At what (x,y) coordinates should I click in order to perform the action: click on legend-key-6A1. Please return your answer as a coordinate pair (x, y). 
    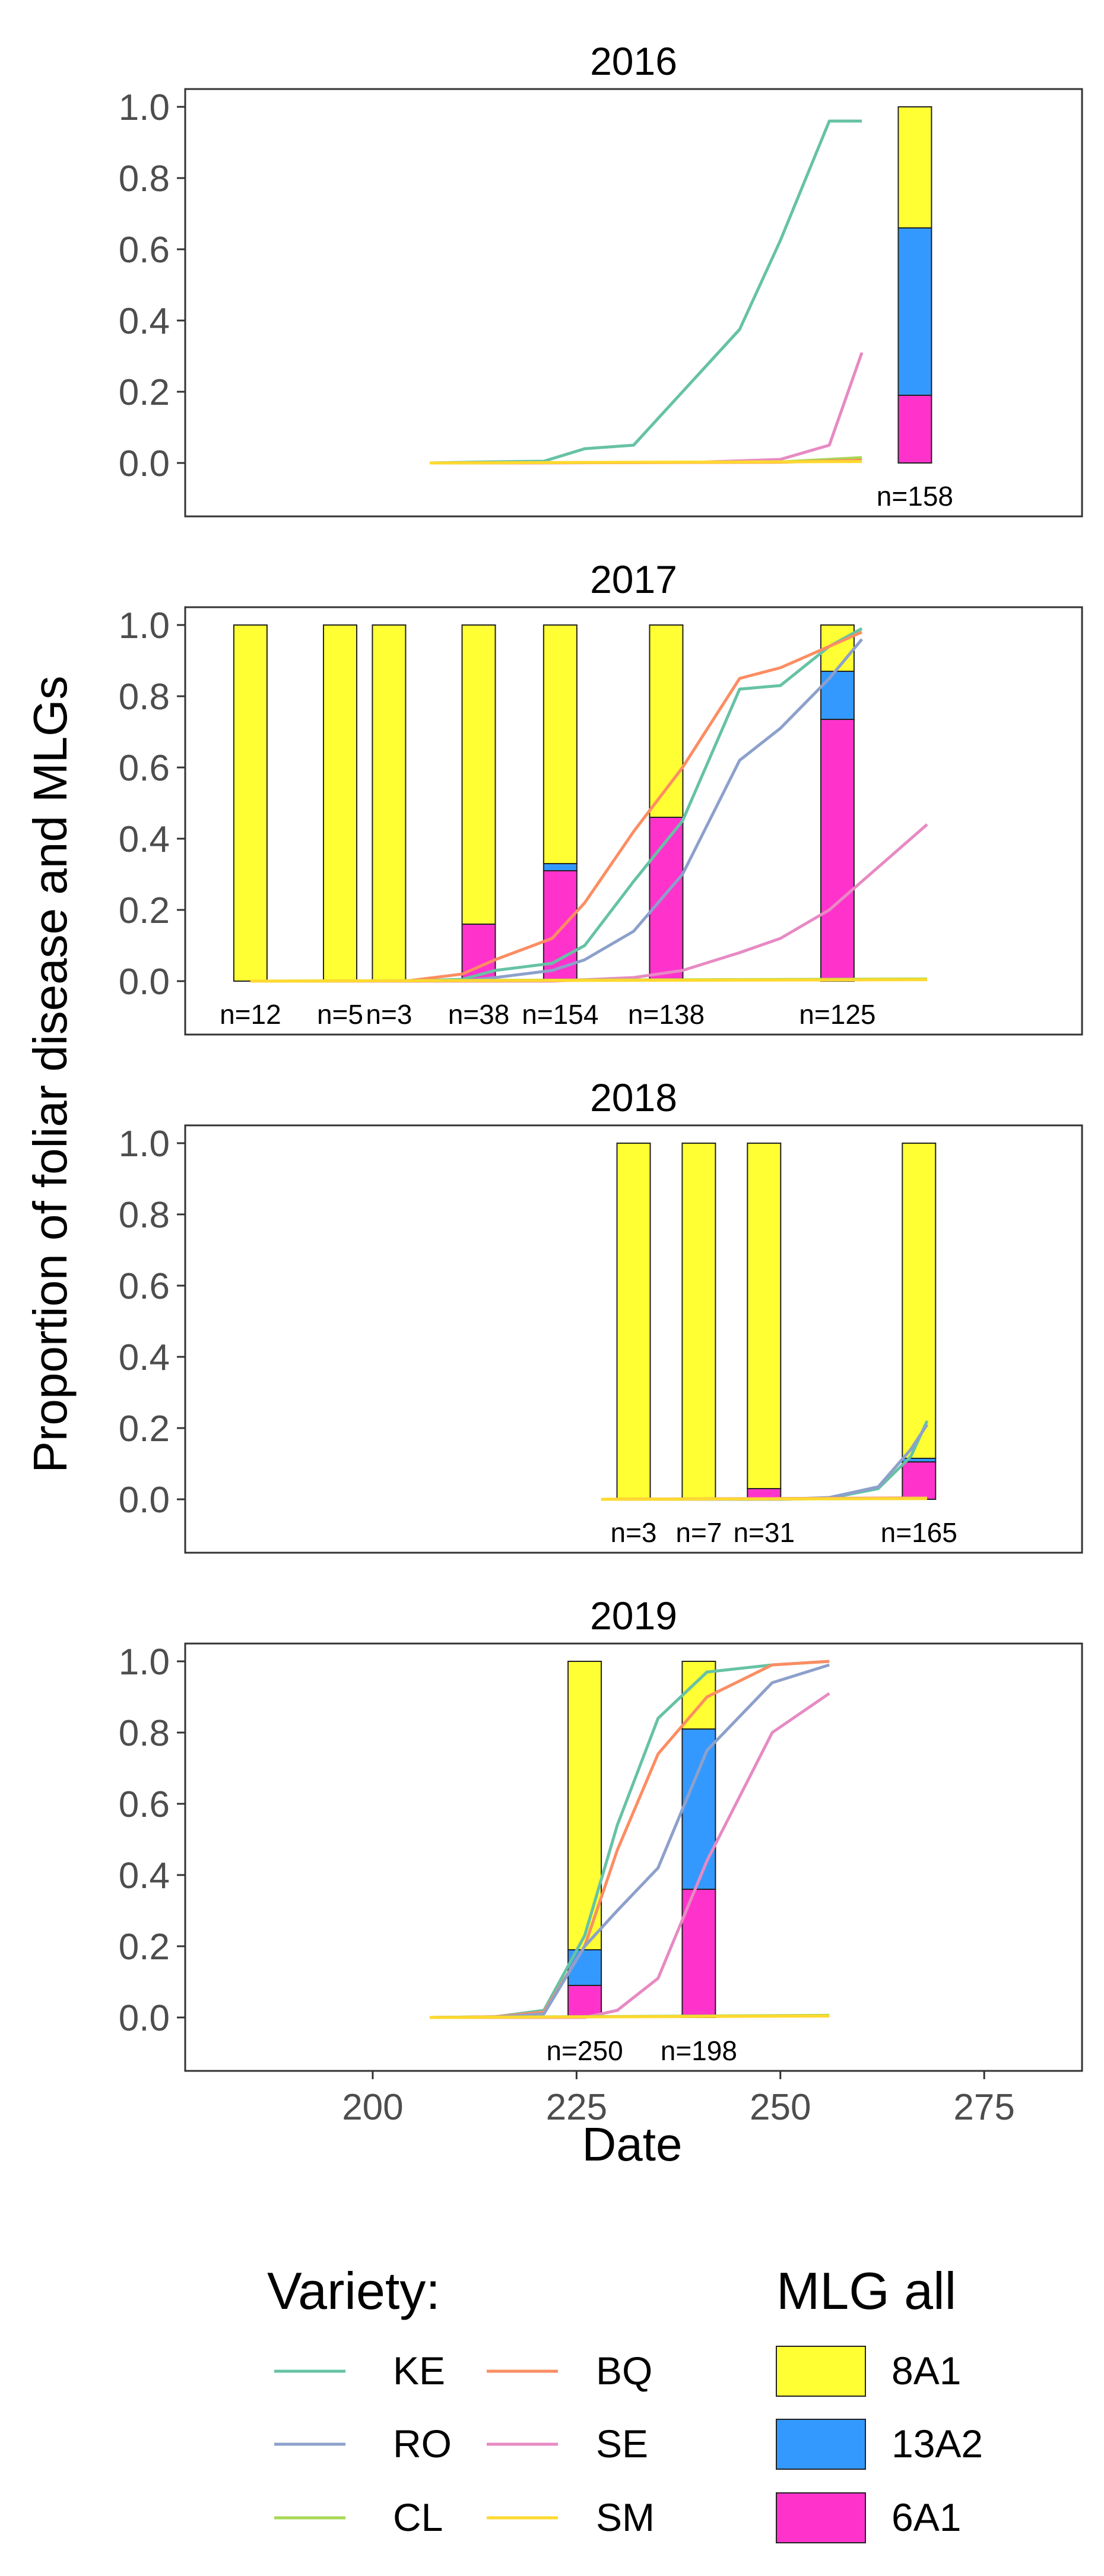
    Looking at the image, I should click on (821, 2517).